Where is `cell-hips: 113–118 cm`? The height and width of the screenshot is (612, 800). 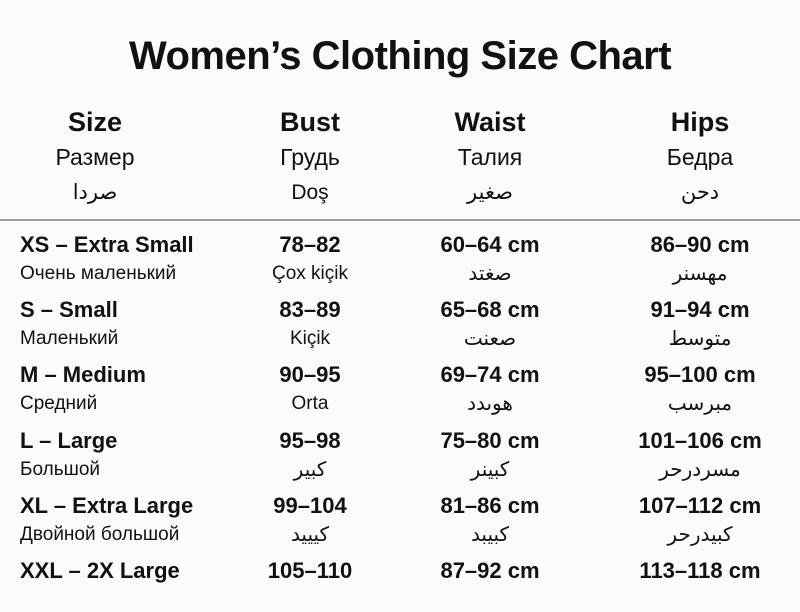 cell-hips: 113–118 cm is located at coordinates (700, 579).